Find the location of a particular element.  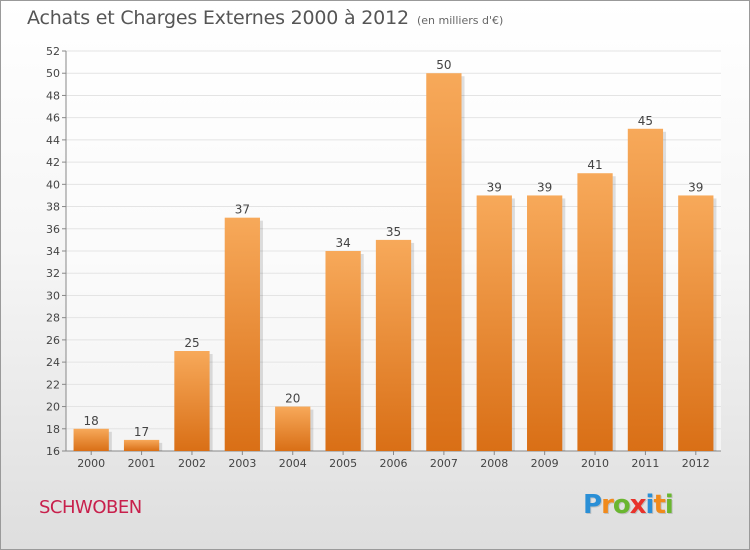

y-tick-label: 50 is located at coordinates (53, 73).